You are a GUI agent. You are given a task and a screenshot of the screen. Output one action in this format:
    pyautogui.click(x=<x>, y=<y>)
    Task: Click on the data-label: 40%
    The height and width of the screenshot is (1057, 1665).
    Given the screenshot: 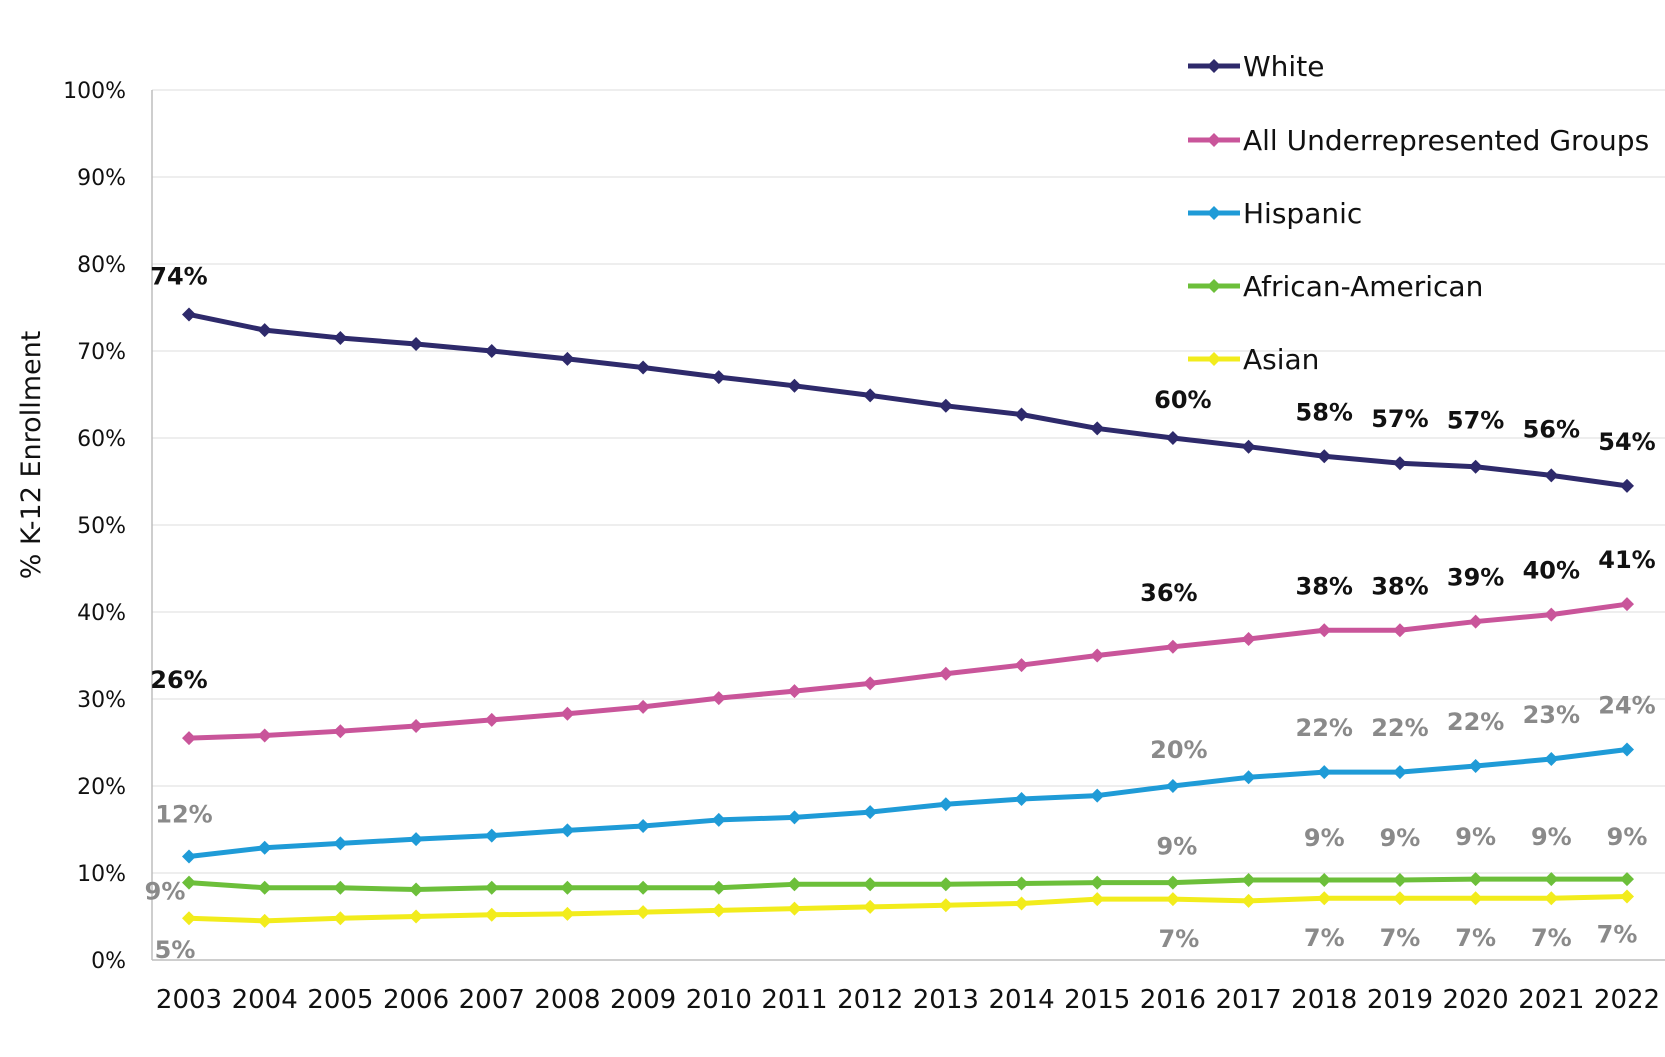 What is the action you would take?
    pyautogui.click(x=1551, y=571)
    